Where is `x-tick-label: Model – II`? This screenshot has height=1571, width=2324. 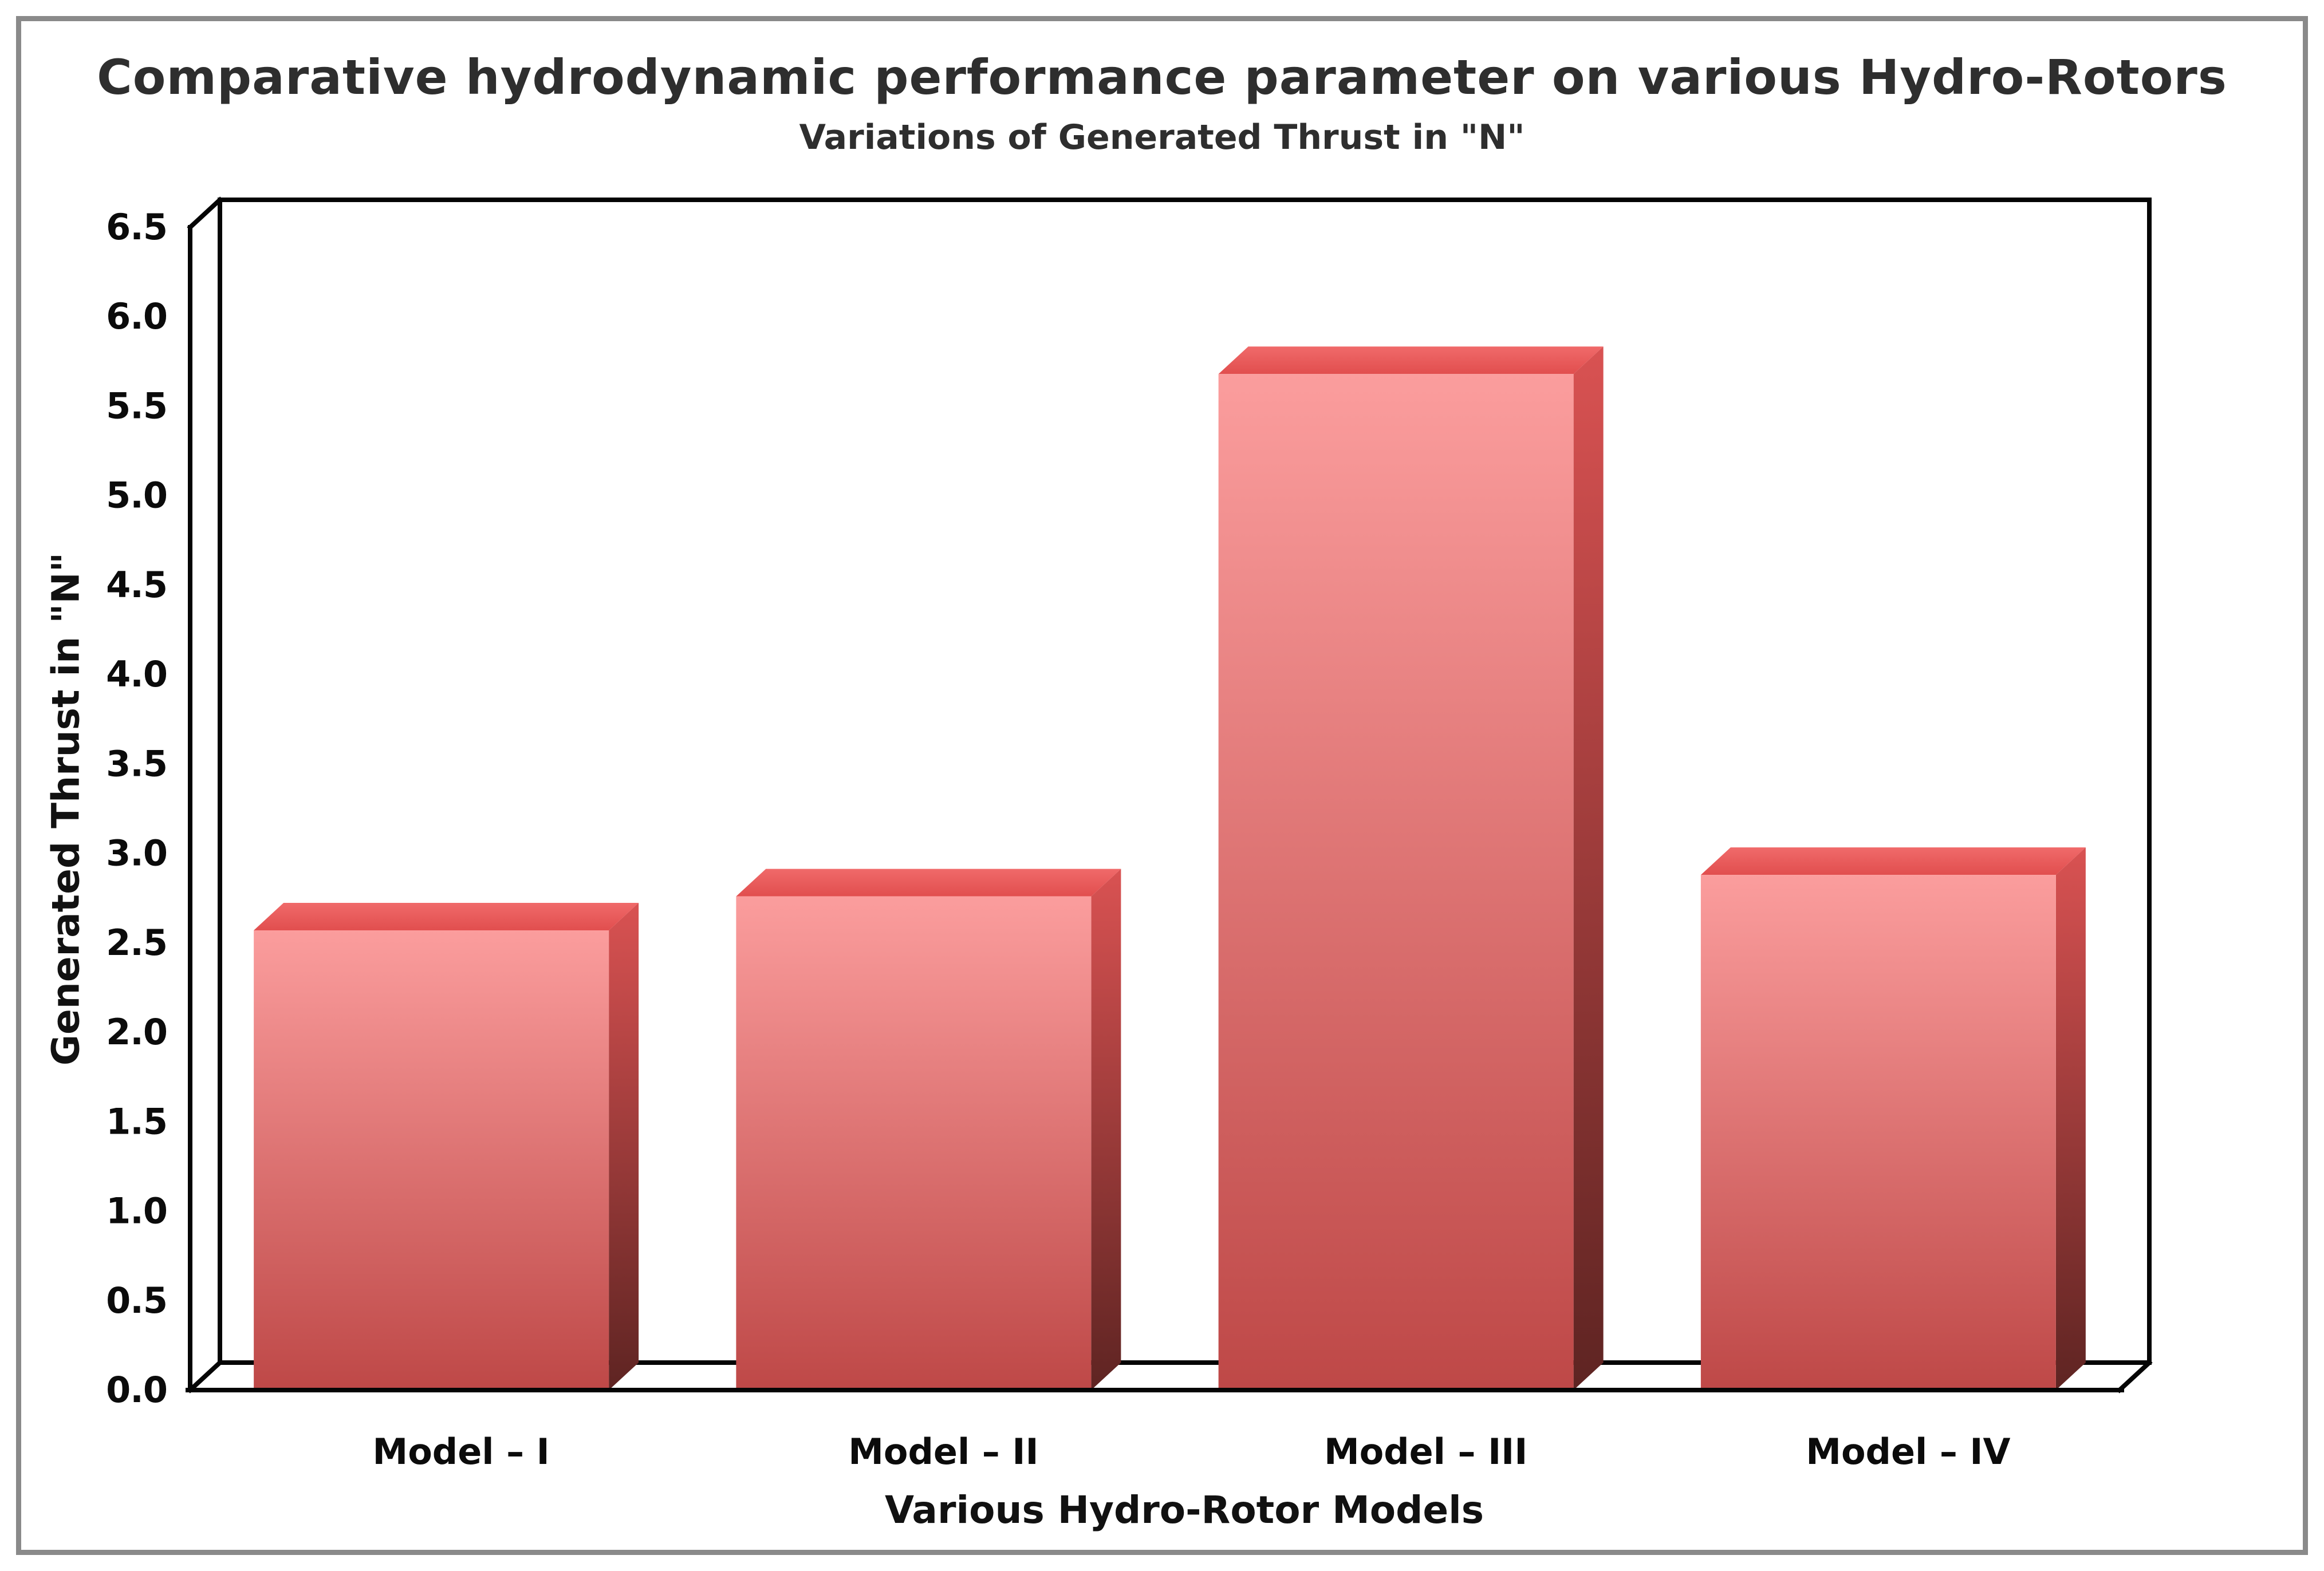 x-tick-label: Model – II is located at coordinates (943, 1452).